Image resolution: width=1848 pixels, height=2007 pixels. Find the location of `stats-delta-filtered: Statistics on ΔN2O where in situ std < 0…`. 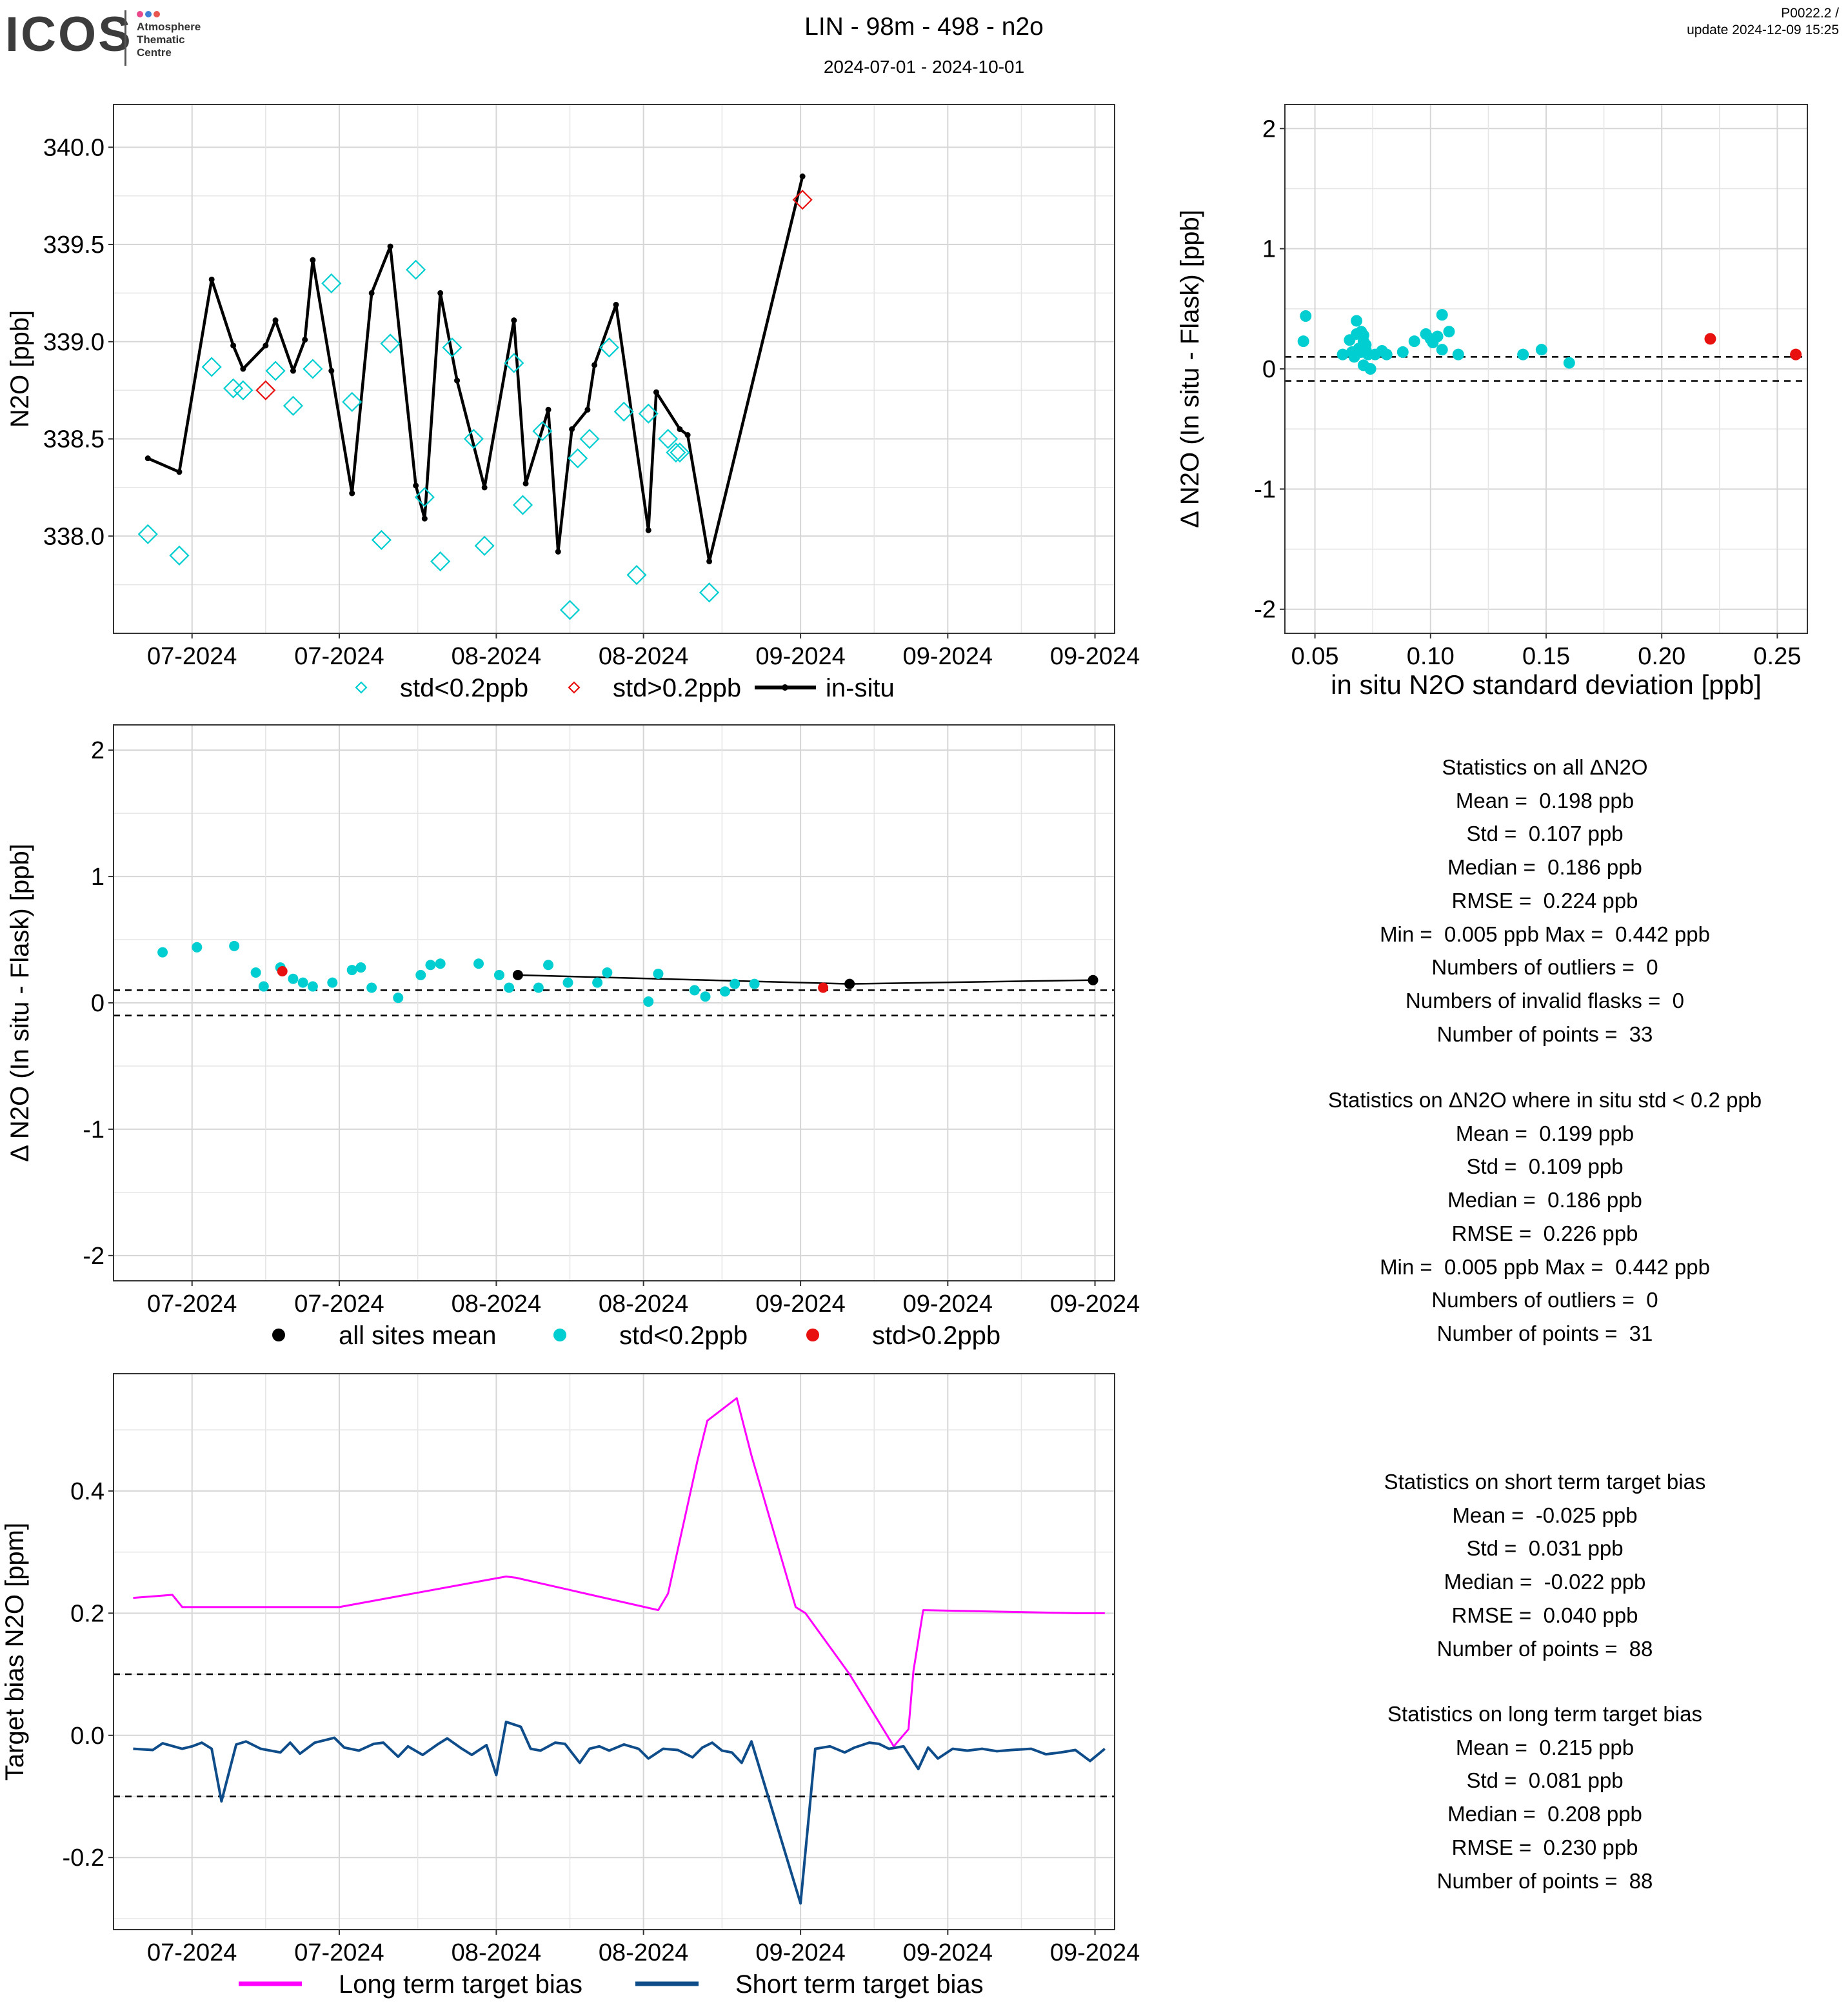

stats-delta-filtered: Statistics on ΔN2O where in situ std < 0… is located at coordinates (1535, 1216).